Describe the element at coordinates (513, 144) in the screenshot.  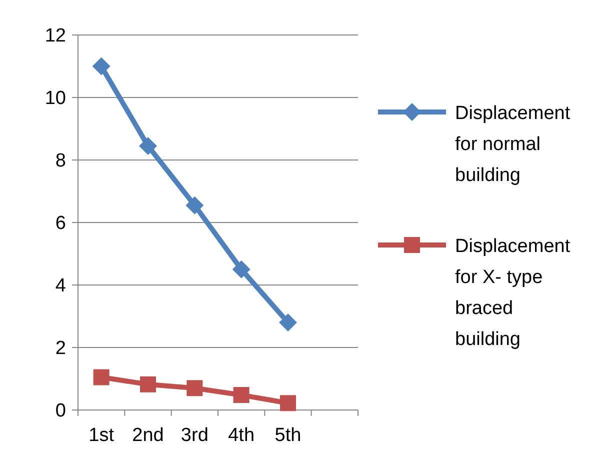
I see `legend-label: Displacement for normal building` at that location.